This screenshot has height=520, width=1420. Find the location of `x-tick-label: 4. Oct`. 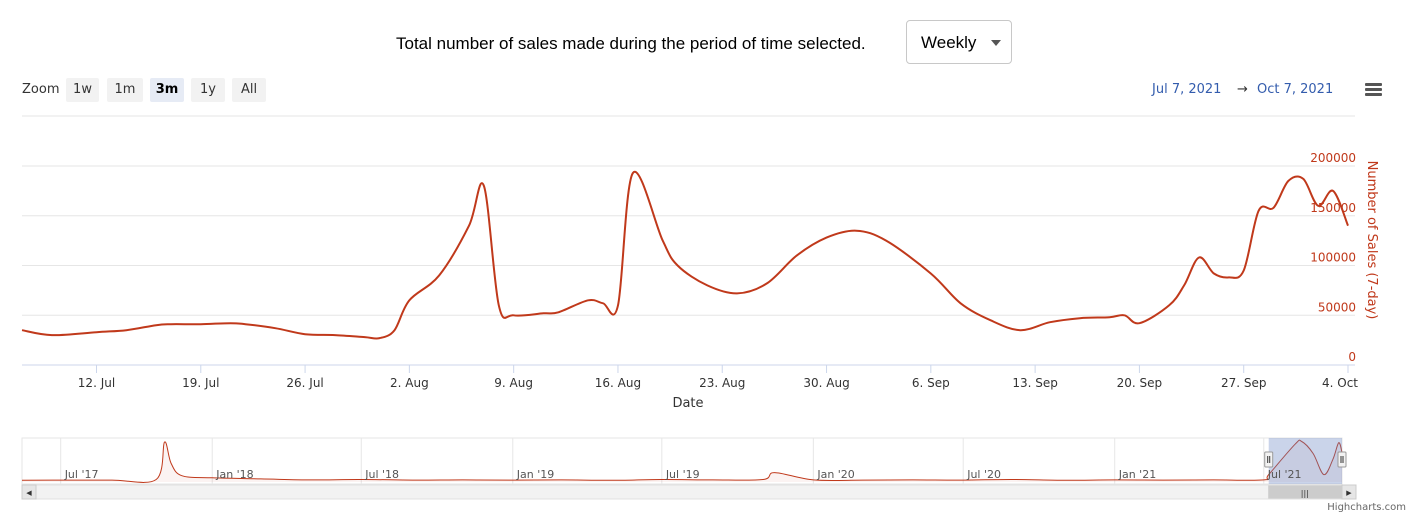

x-tick-label: 4. Oct is located at coordinates (1340, 383).